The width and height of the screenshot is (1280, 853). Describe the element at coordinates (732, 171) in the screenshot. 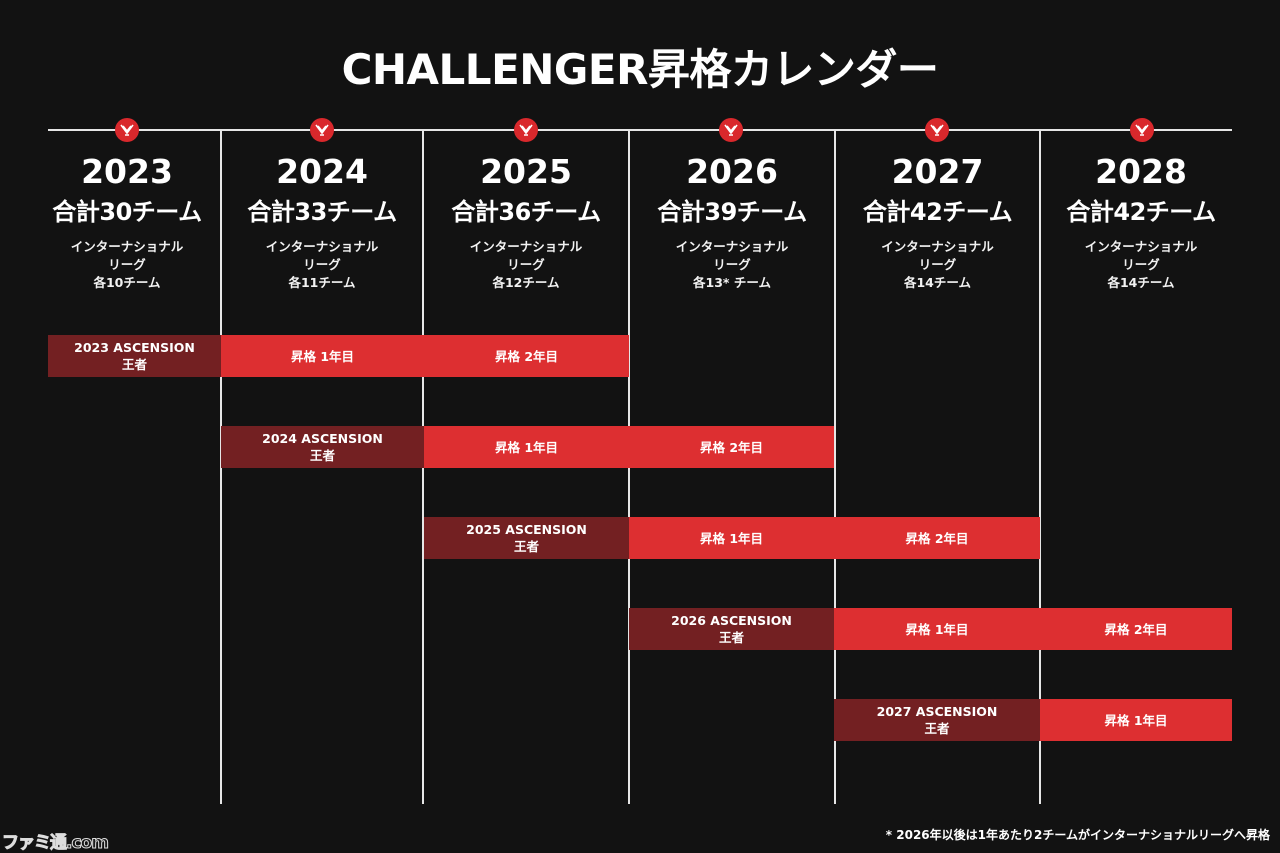

I see `year-label: 2026` at that location.